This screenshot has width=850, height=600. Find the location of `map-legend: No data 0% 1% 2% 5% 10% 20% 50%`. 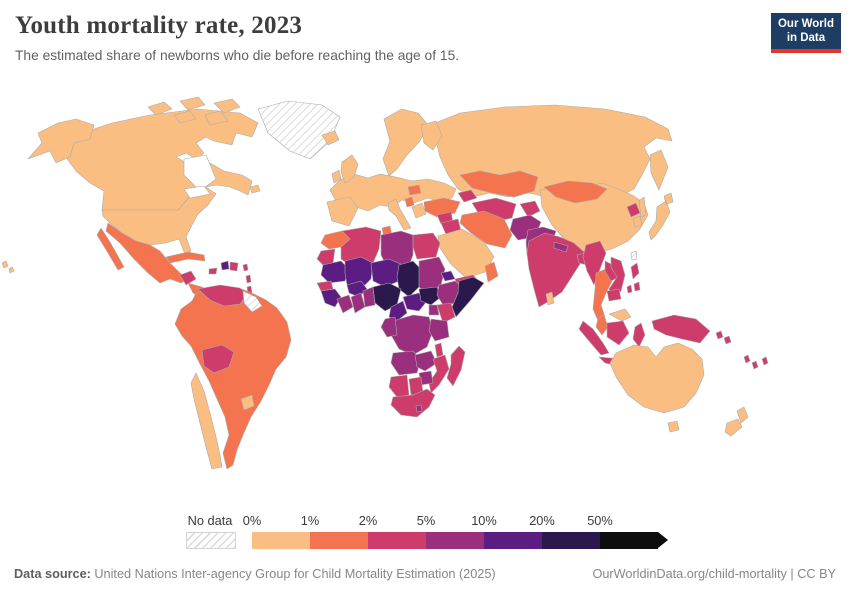

map-legend: No data 0% 1% 2% 5% 10% 20% 50% is located at coordinates (425, 534).